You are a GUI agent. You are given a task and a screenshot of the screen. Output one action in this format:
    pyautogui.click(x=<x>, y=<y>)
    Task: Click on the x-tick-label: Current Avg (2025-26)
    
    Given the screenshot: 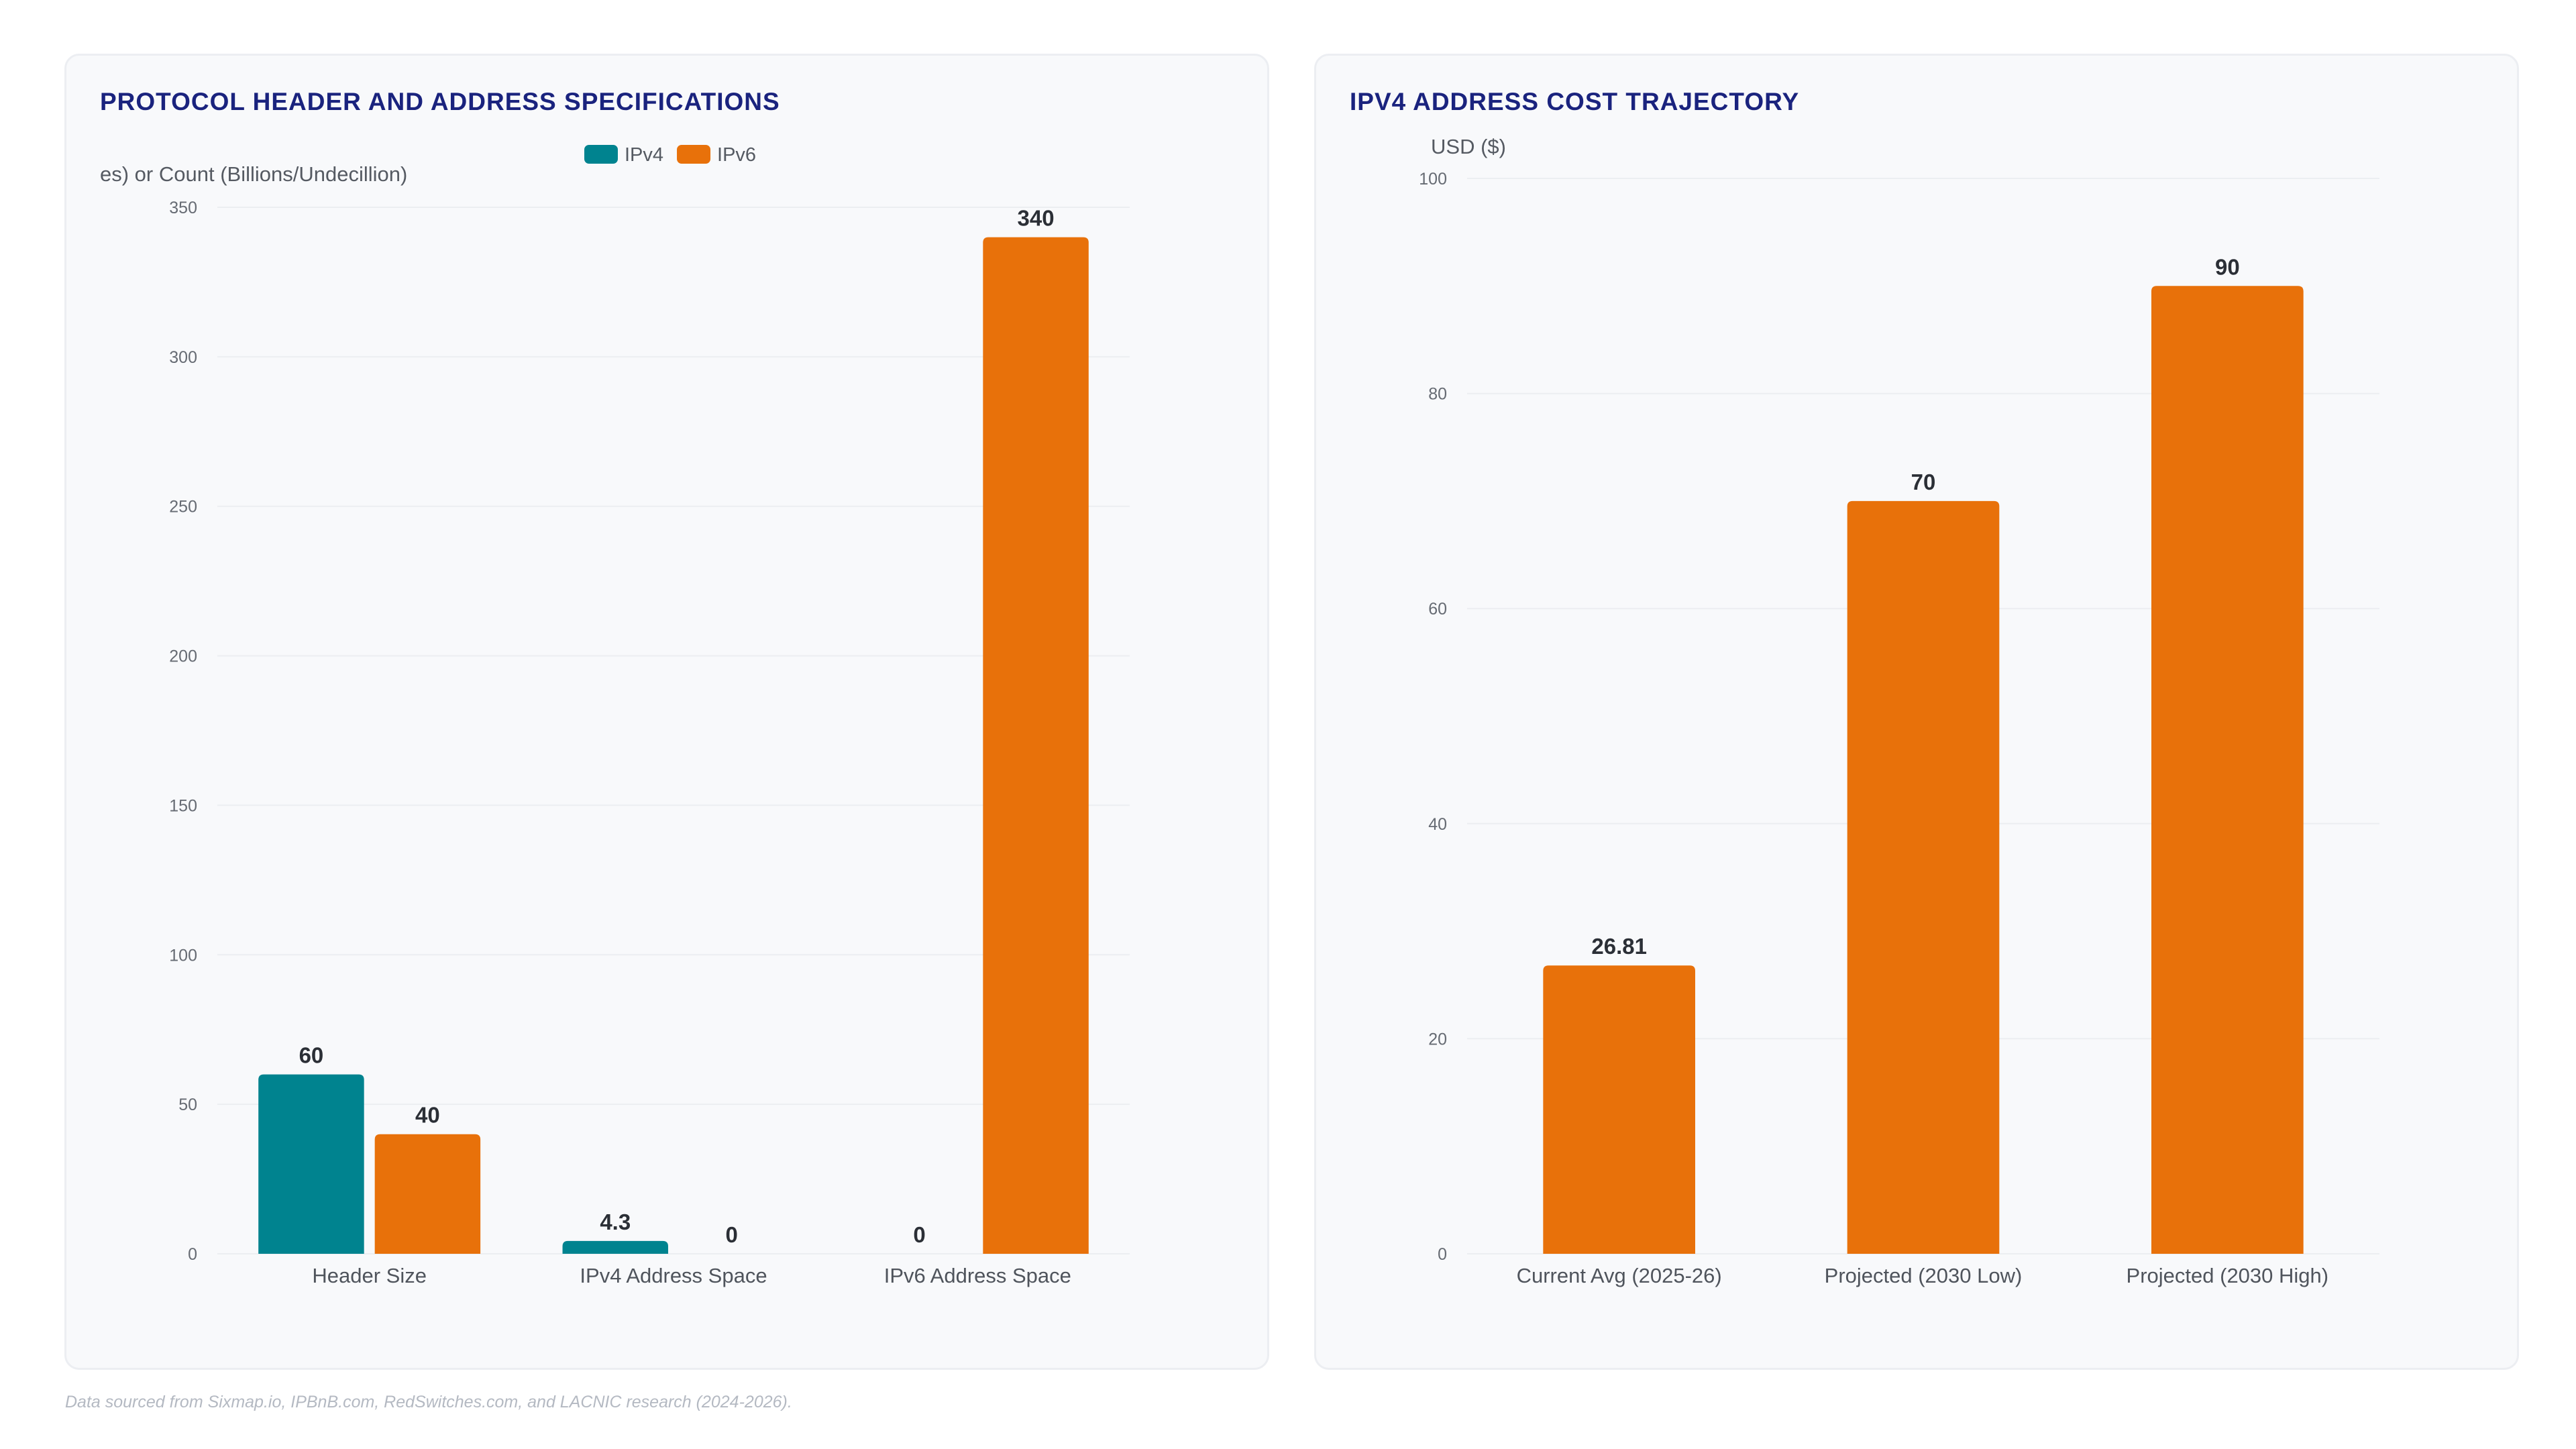 What is the action you would take?
    pyautogui.click(x=1619, y=1275)
    